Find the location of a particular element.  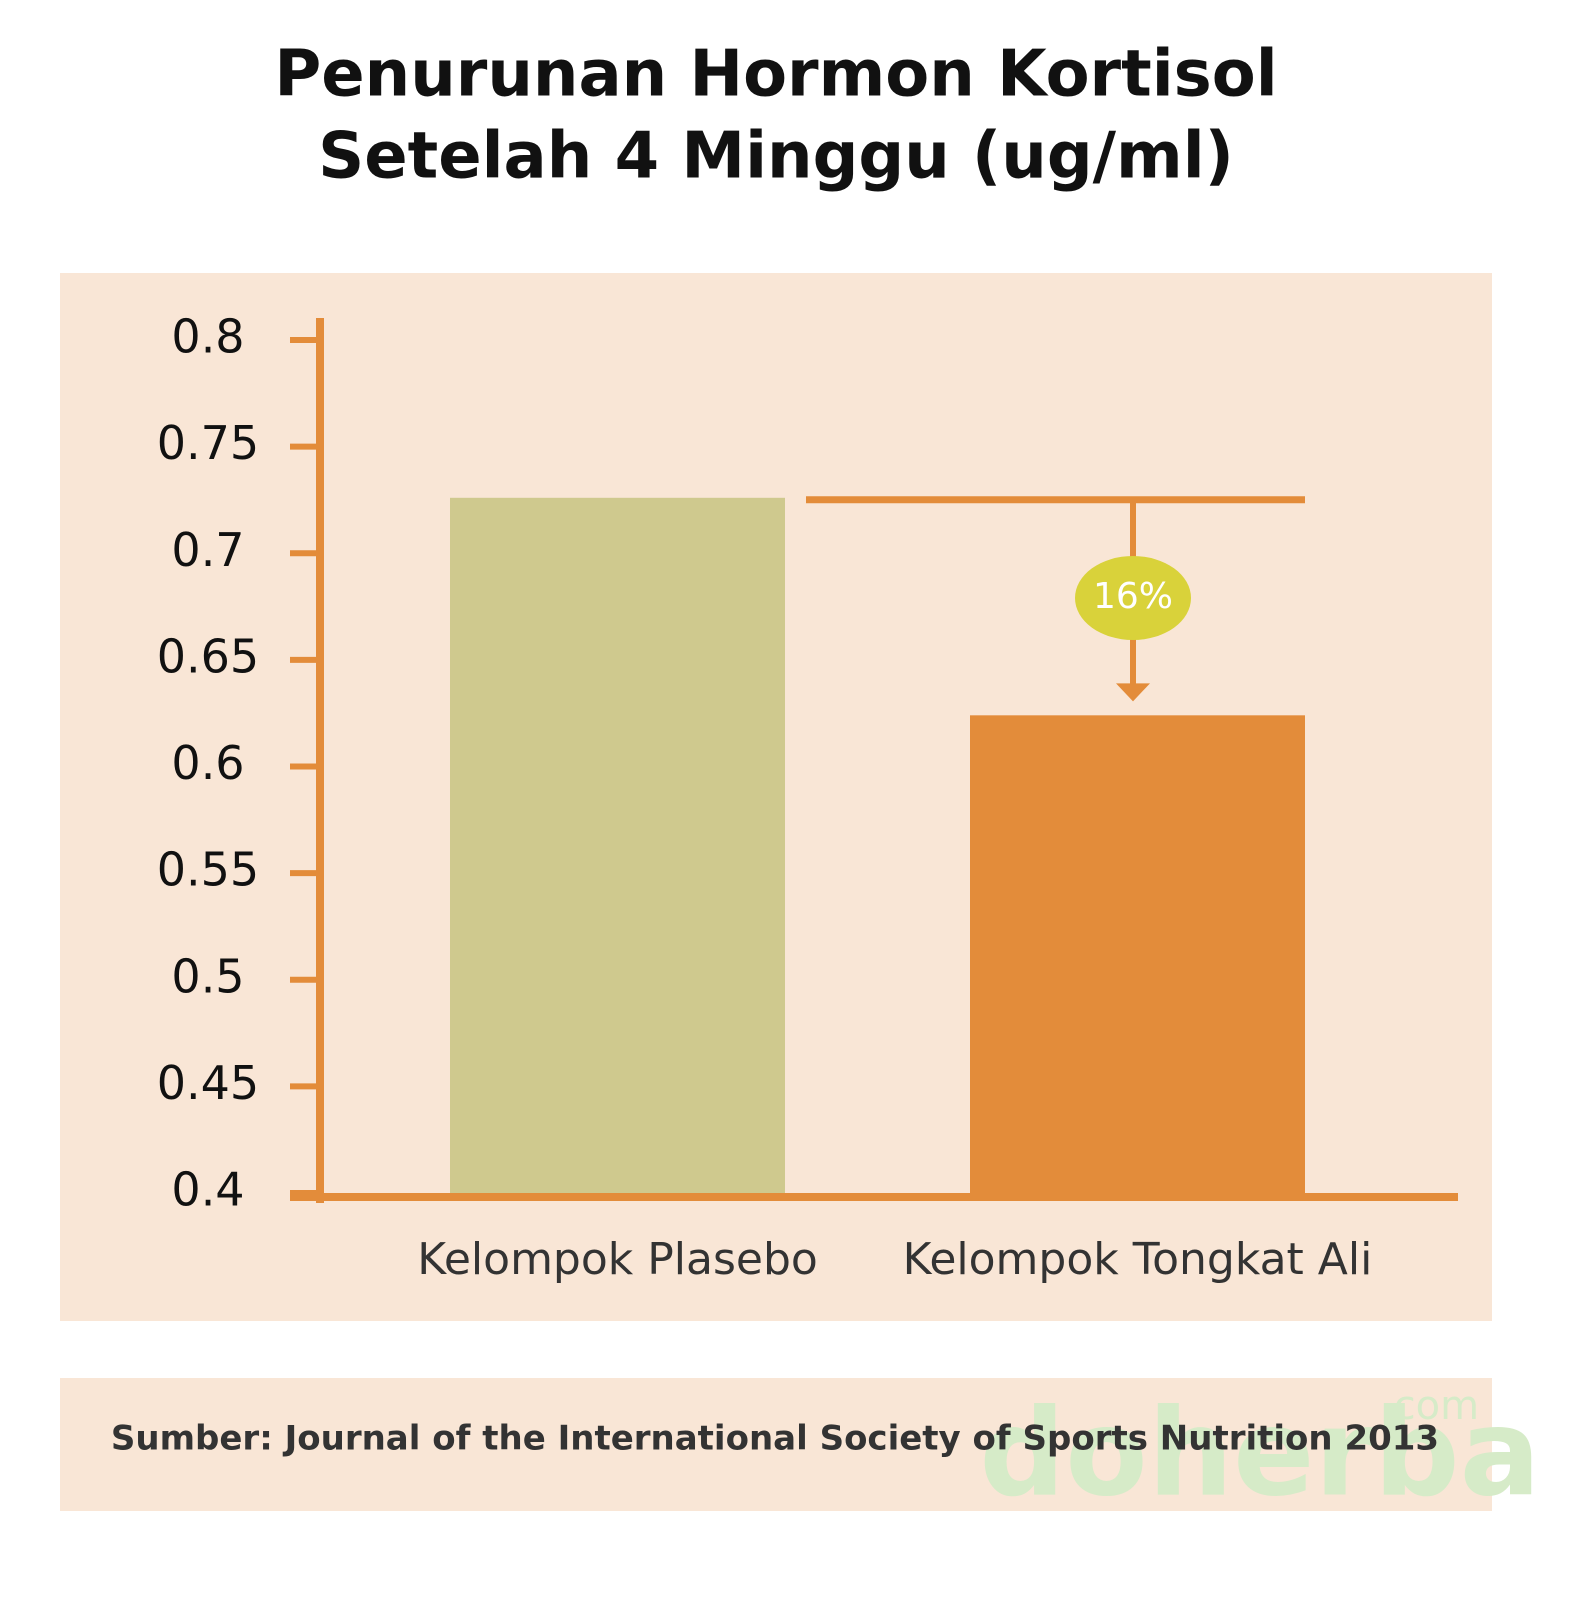

y-tick-label: 0.4 is located at coordinates (207, 1190).